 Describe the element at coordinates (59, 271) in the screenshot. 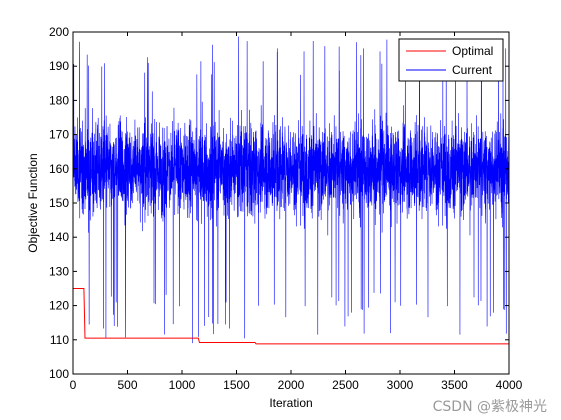

I see `y-tick-label: 130` at that location.